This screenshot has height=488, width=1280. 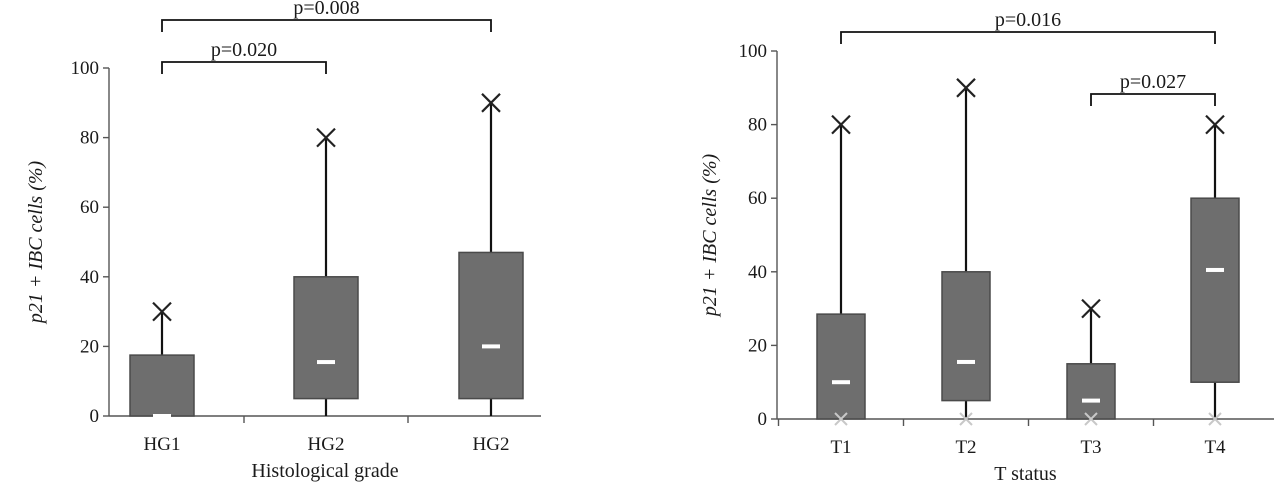 What do you see at coordinates (840, 447) in the screenshot?
I see `x-tick-label: T1` at bounding box center [840, 447].